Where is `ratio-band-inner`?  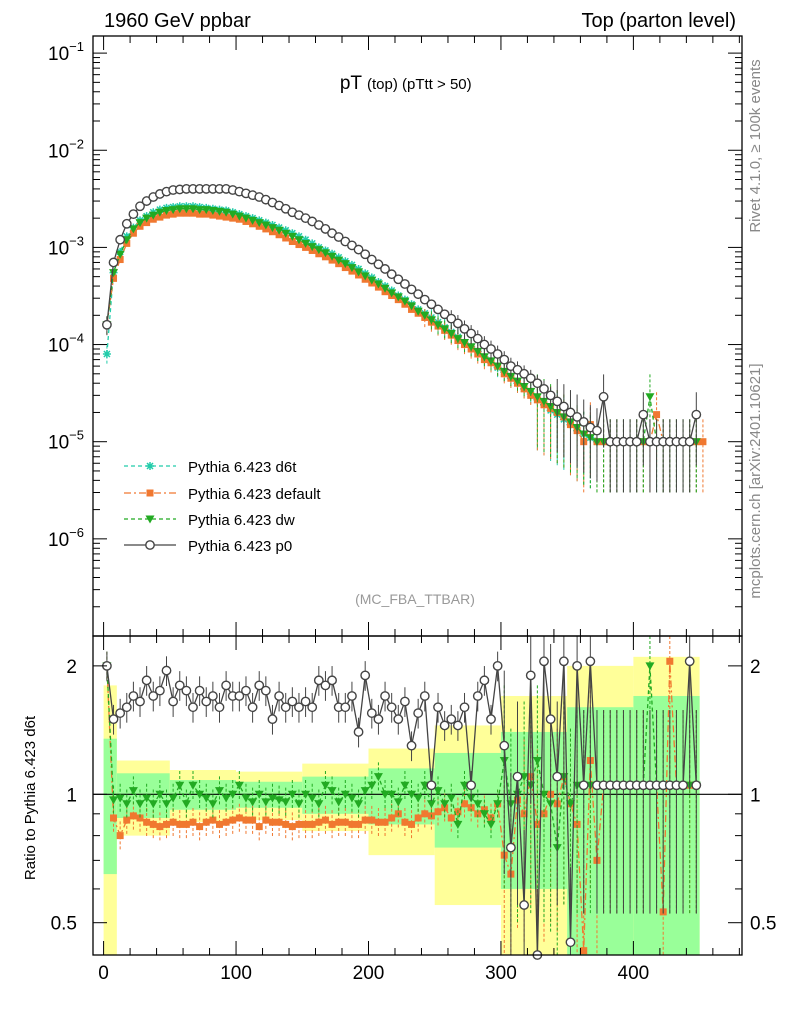
ratio-band-inner is located at coordinates (467, 800).